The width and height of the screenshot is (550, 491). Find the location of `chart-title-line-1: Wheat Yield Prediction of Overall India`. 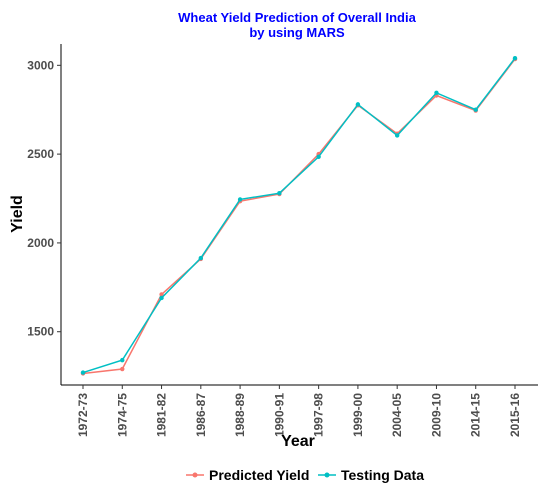

chart-title-line-1: Wheat Yield Prediction of Overall India is located at coordinates (297, 17).